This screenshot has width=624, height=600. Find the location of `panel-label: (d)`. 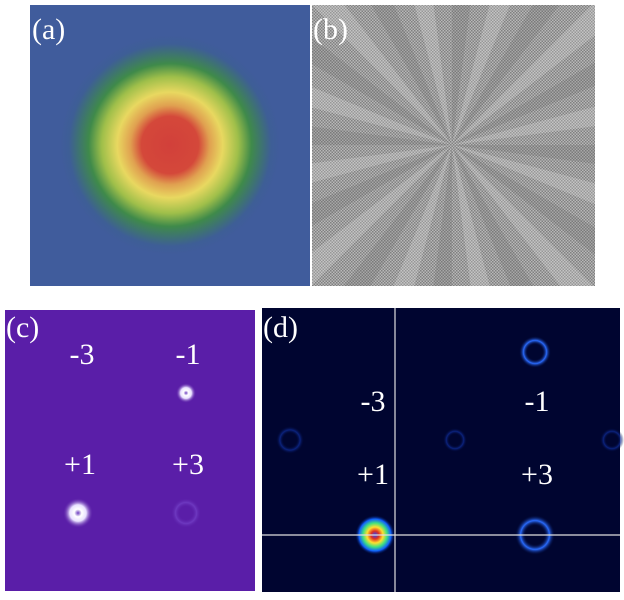

panel-label: (d) is located at coordinates (280, 327).